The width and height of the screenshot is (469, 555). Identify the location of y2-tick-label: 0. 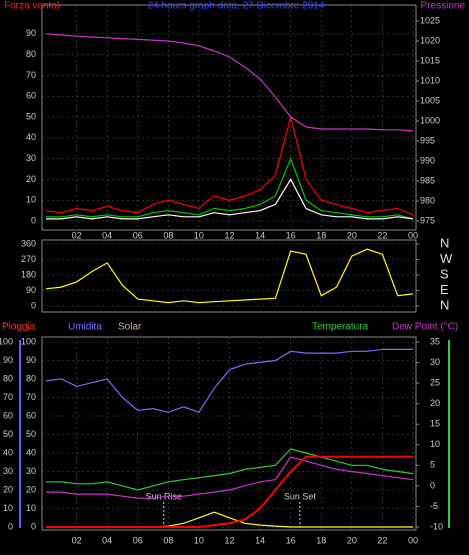
(432, 485).